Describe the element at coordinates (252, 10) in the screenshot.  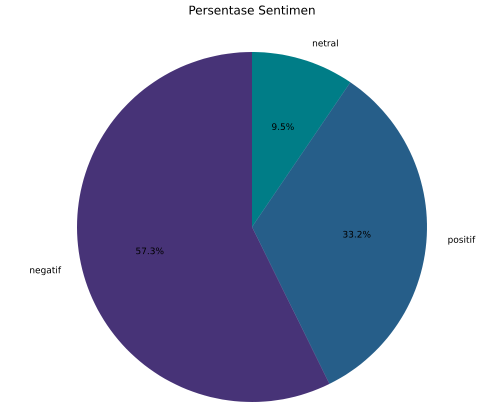
I see `chart-title: Persentase Sentimen` at that location.